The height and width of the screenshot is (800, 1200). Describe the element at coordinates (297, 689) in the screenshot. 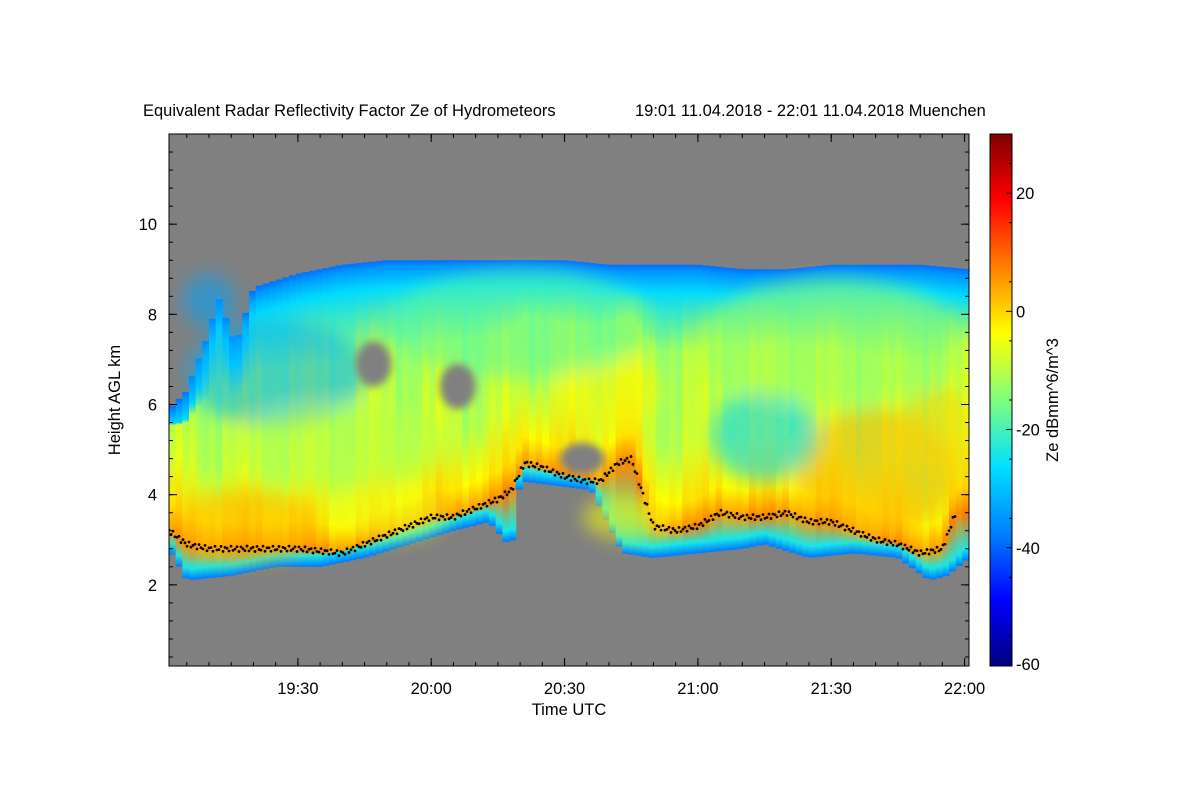

I see `x-tick-label: 19:30` at that location.